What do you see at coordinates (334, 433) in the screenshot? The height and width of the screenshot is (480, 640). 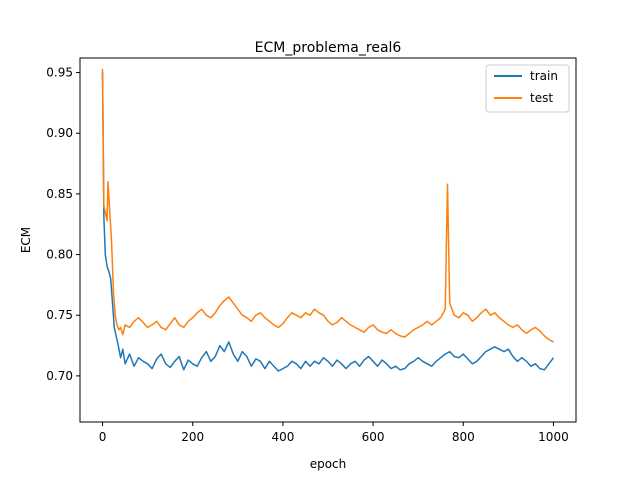 I see `x-axis: 0 200 400 600 800 1000` at bounding box center [334, 433].